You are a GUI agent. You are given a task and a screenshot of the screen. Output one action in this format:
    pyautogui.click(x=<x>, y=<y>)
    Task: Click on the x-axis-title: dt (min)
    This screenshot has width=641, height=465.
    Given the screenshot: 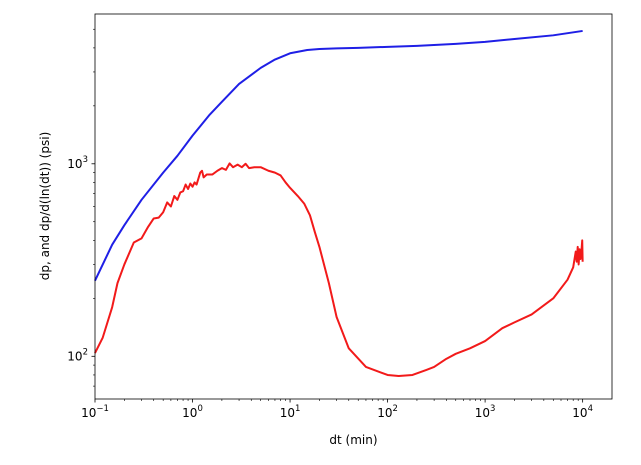 What is the action you would take?
    pyautogui.click(x=353, y=440)
    